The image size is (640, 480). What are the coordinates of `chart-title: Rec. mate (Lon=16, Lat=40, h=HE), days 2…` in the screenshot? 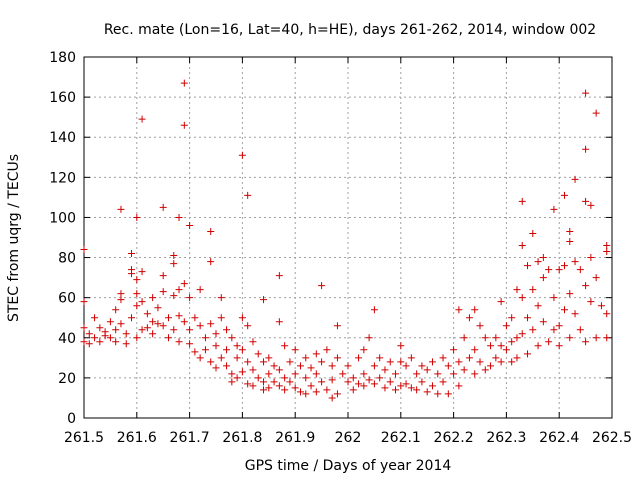 It's located at (350, 30).